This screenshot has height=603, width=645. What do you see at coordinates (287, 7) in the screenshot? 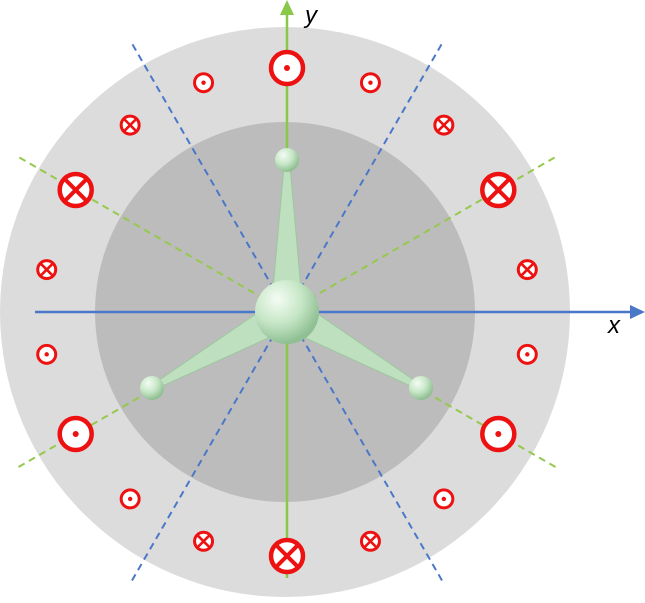
I see `y-axis-arrow` at bounding box center [287, 7].